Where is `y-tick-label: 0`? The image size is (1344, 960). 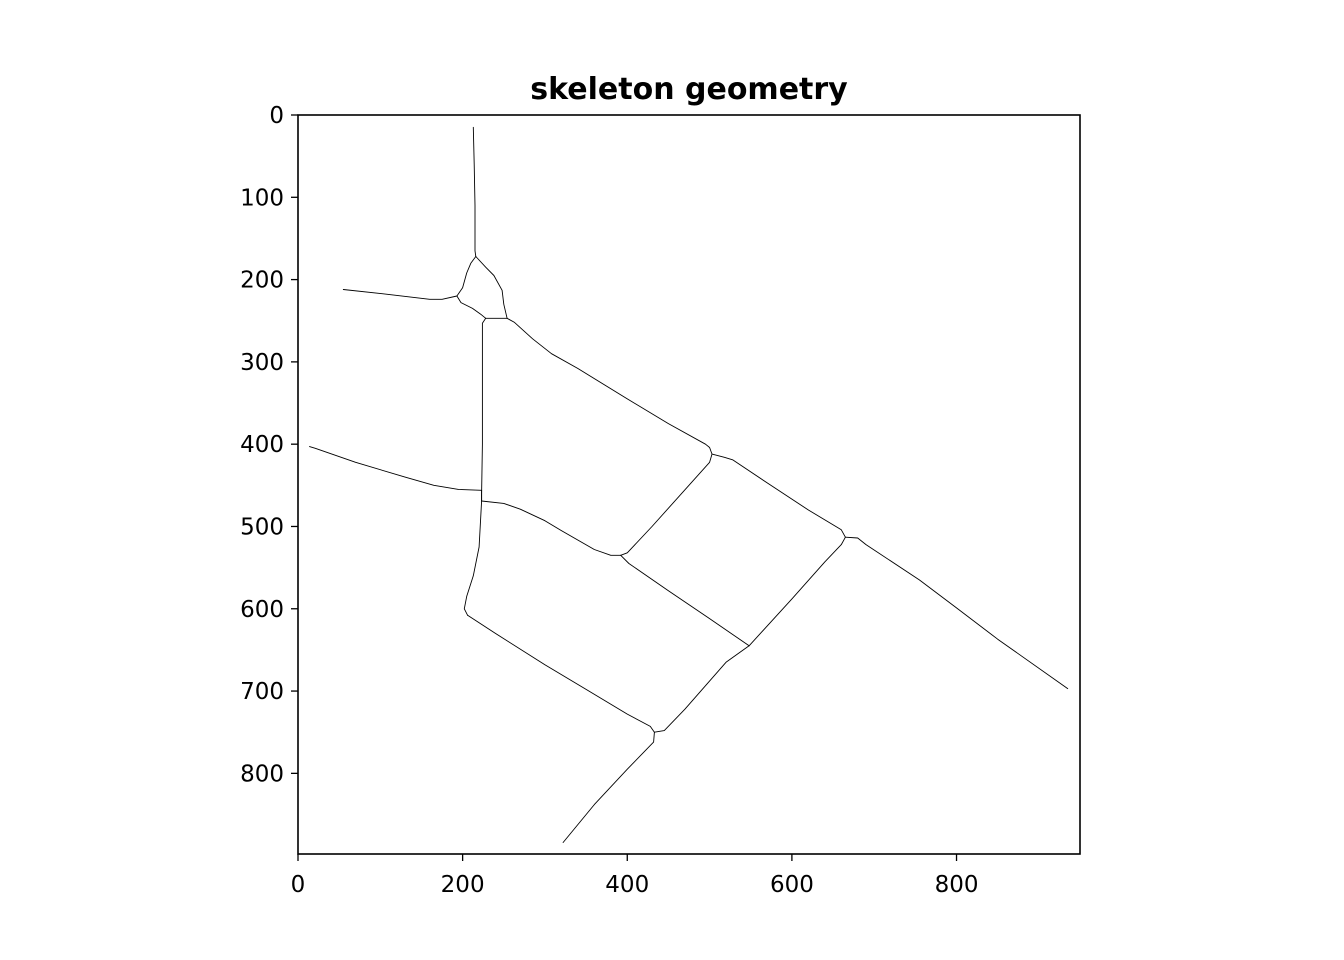 y-tick-label: 0 is located at coordinates (276, 116).